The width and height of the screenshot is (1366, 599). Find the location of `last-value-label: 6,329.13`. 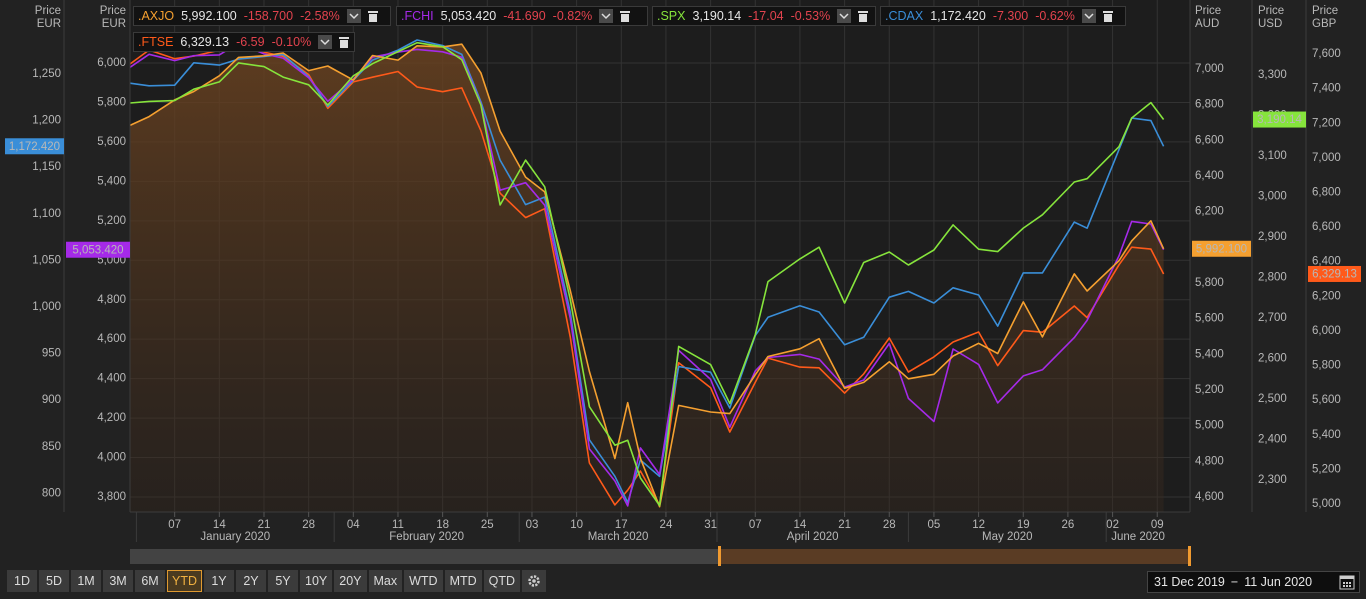

last-value-label: 6,329.13 is located at coordinates (1334, 275).